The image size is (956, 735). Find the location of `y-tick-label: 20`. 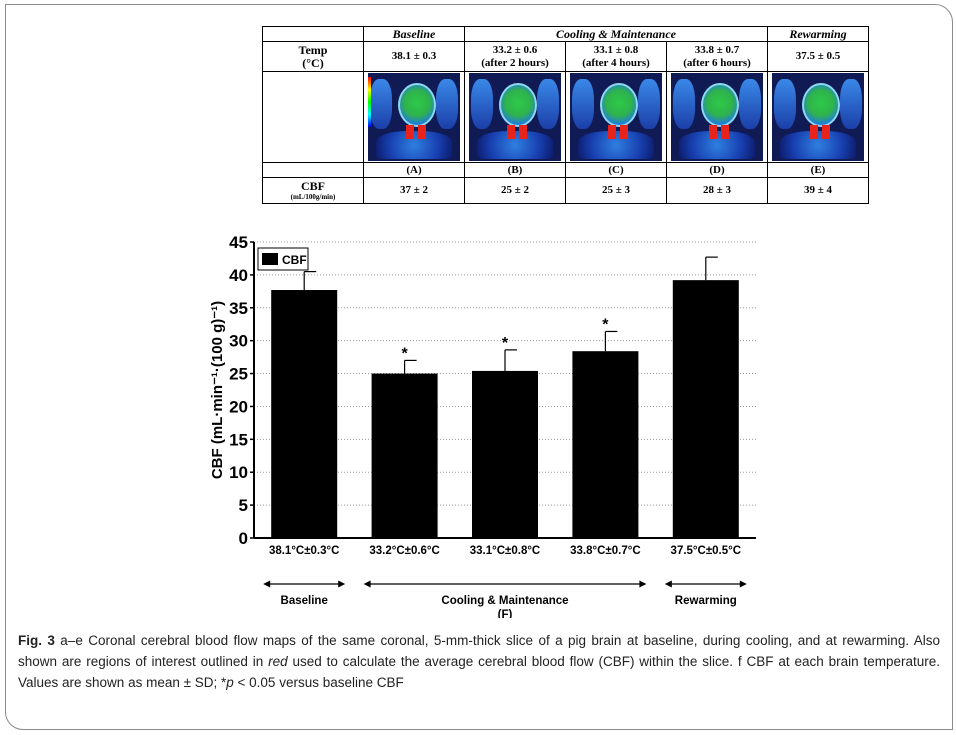

y-tick-label: 20 is located at coordinates (238, 406).